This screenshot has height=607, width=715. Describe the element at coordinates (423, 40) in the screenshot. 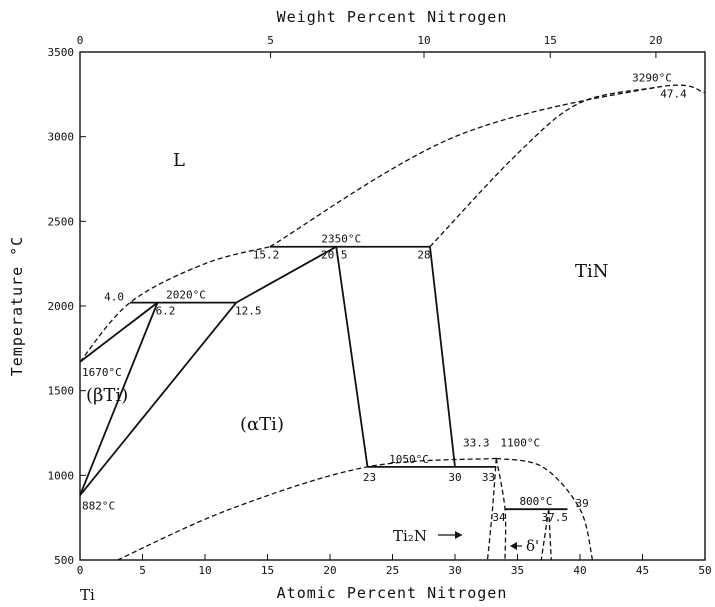

I see `top-tick-label: 10` at that location.